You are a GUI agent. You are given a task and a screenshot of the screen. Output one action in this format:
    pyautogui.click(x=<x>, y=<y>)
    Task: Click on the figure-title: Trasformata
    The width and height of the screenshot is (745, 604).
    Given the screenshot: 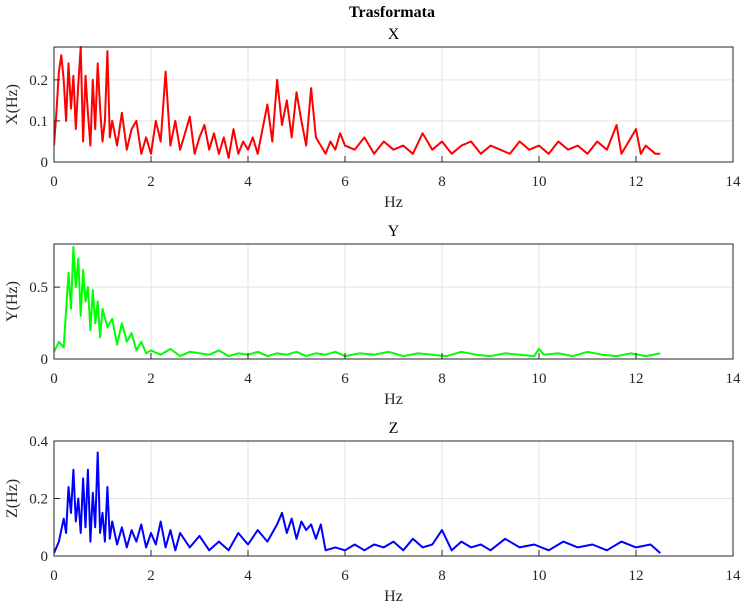 What is the action you would take?
    pyautogui.click(x=392, y=12)
    